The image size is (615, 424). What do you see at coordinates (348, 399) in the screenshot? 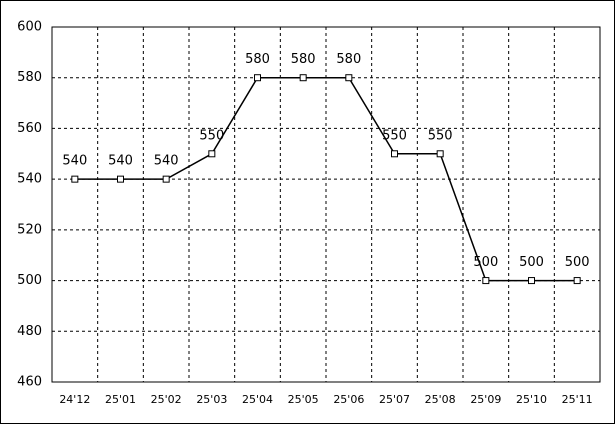
I see `x-tick-label: 25'06` at bounding box center [348, 399].